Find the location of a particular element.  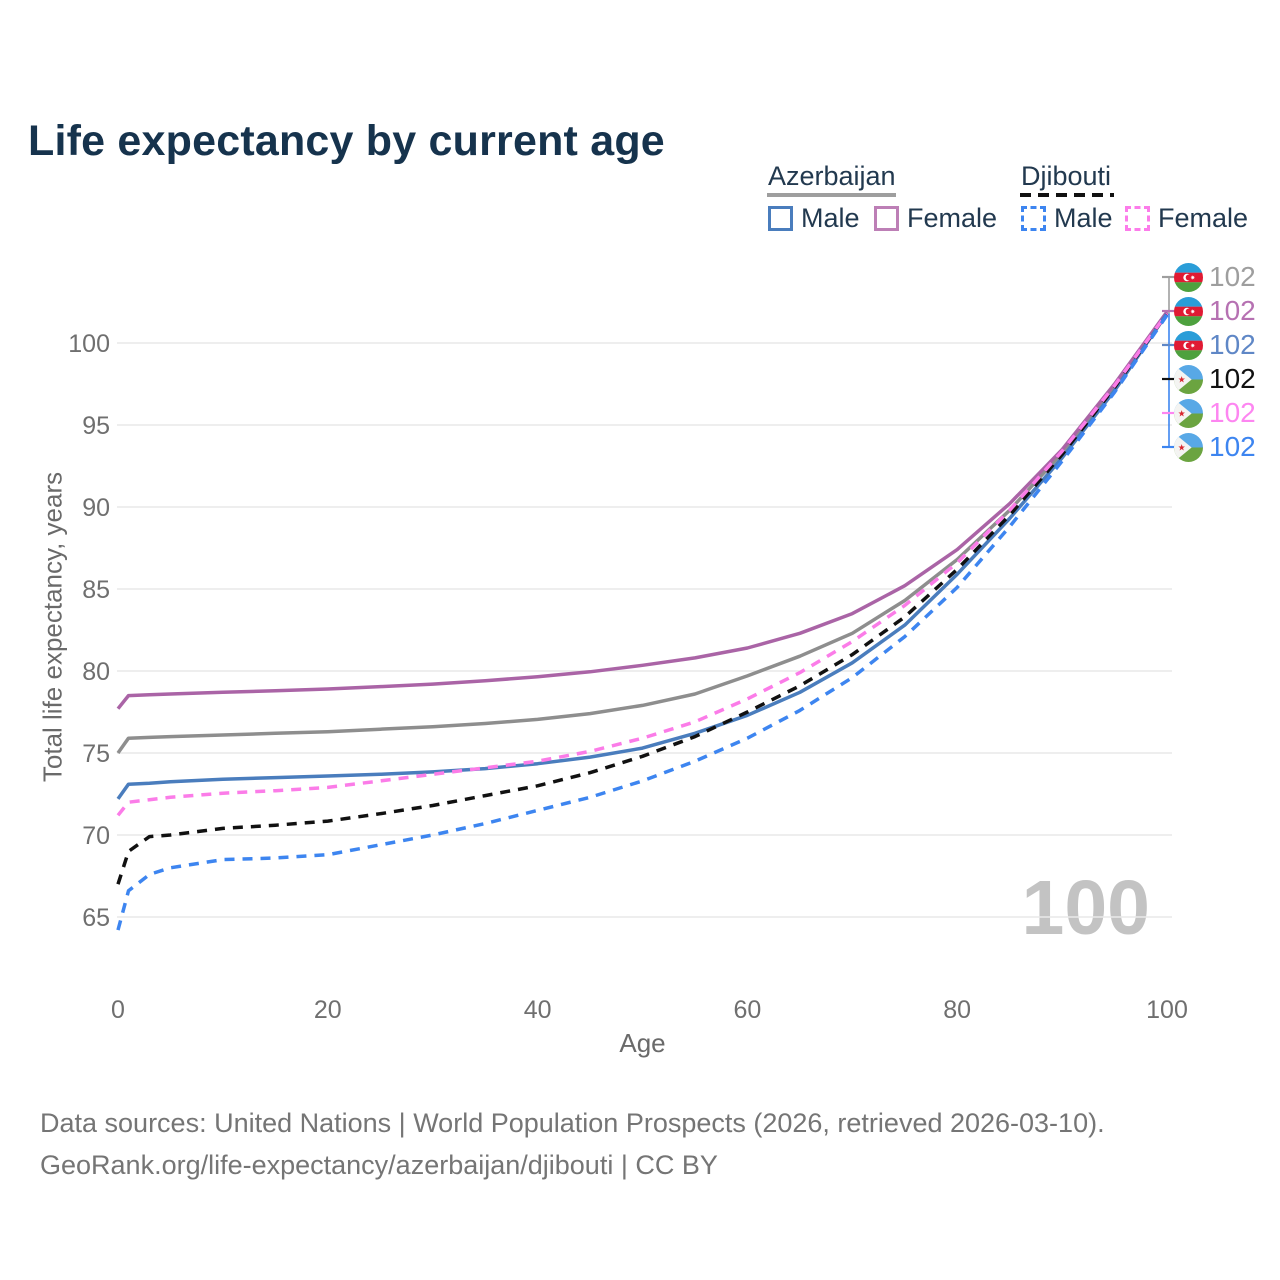

legend-underline-djibouti is located at coordinates (1067, 195).